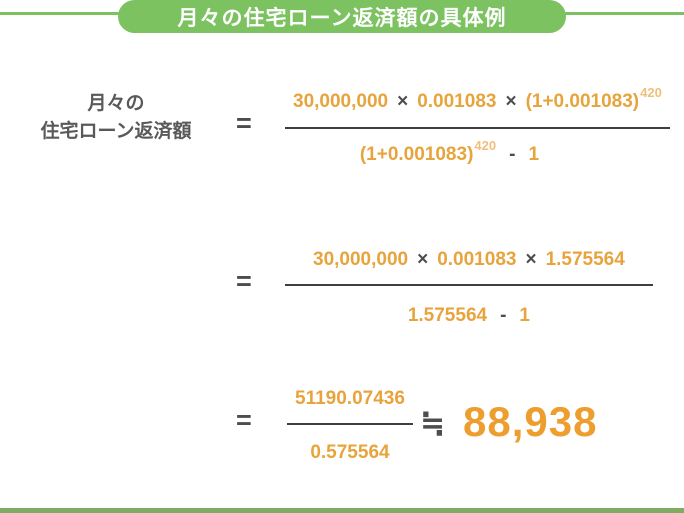 The width and height of the screenshot is (684, 513). Describe the element at coordinates (116, 118) in the screenshot. I see `formula-label: 月々の 住宅ローン返済額` at that location.